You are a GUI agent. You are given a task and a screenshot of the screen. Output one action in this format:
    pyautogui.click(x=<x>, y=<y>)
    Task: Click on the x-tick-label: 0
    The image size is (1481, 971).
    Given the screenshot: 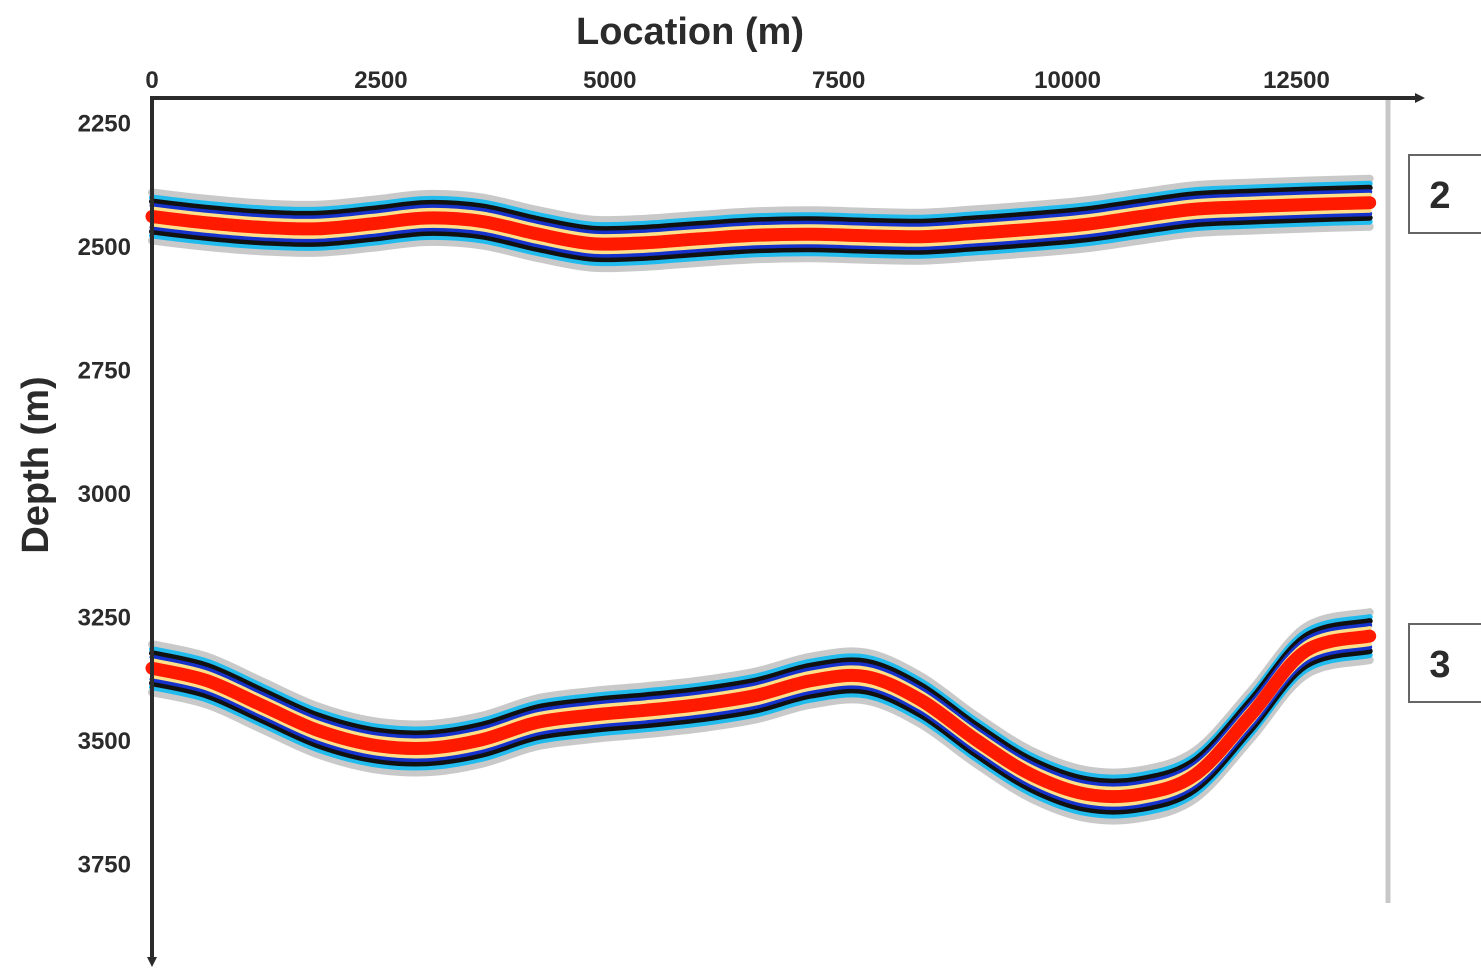 What is the action you would take?
    pyautogui.click(x=151, y=80)
    